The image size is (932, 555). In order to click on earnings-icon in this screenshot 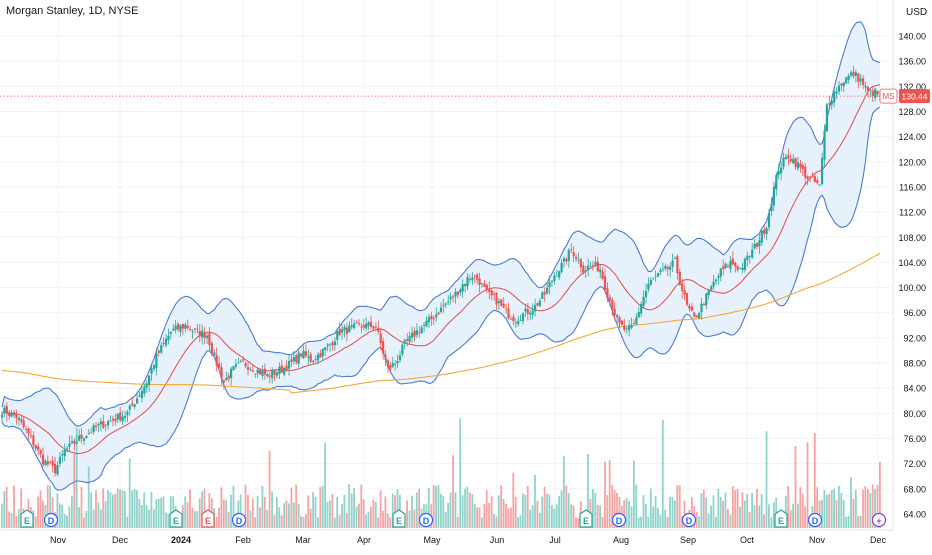, I will do `click(176, 518)`.